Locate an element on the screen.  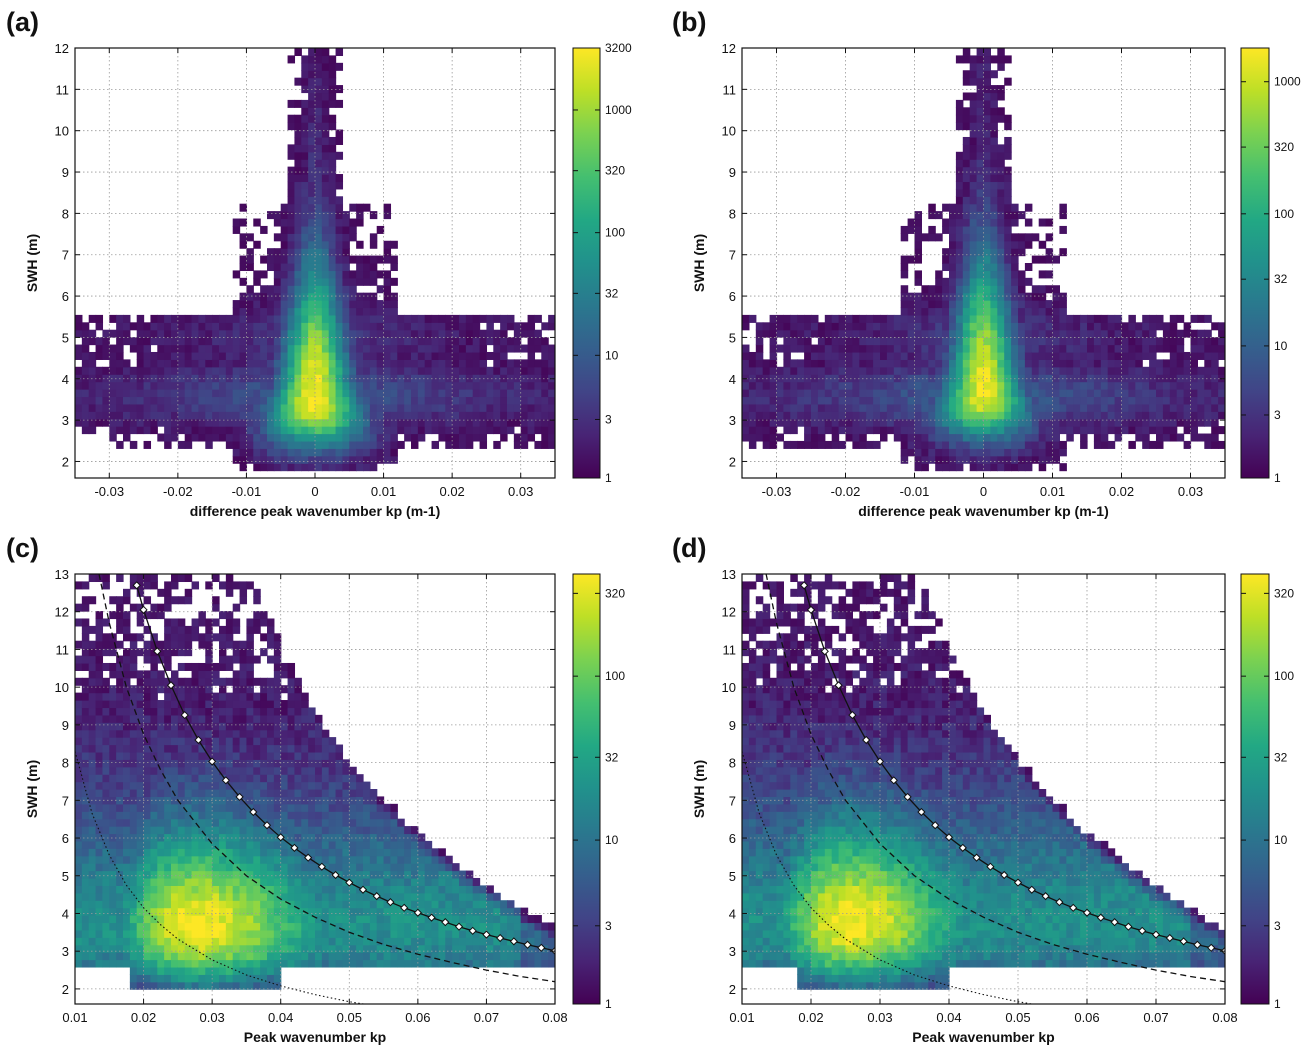
y-tick-label: 6 is located at coordinates (732, 296).